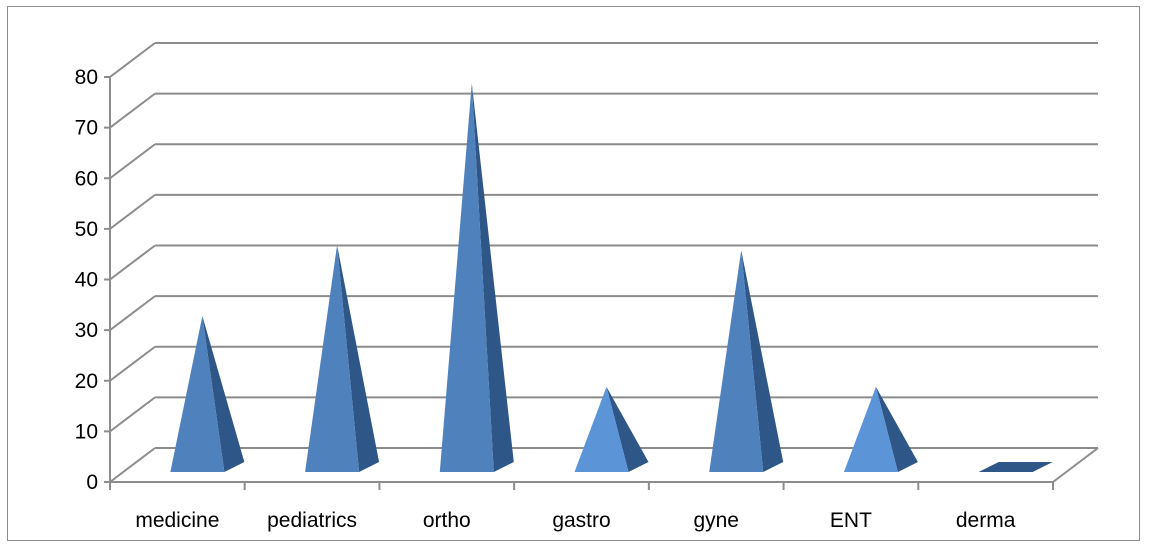  I want to click on y-tick-label: 80, so click(86, 77).